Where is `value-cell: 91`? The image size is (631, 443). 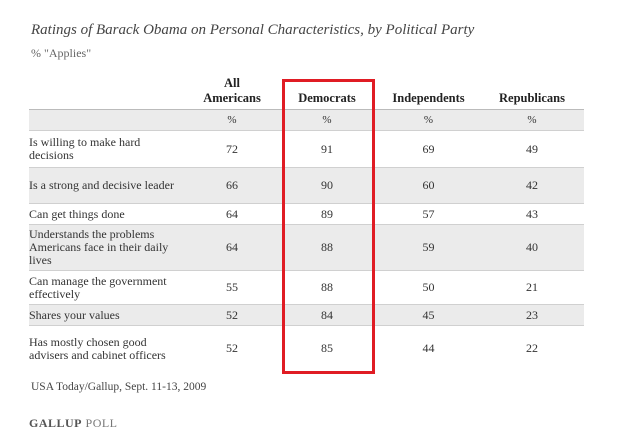
value-cell: 91 is located at coordinates (327, 149).